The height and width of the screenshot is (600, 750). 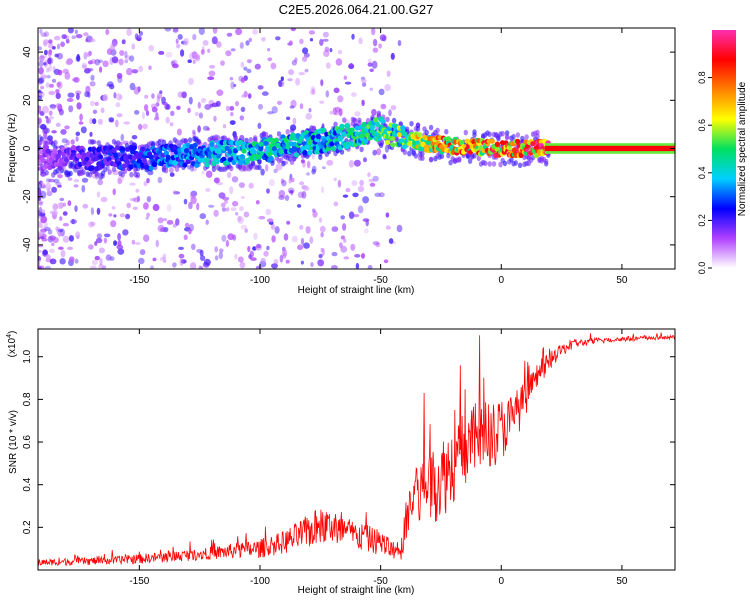 What do you see at coordinates (12, 344) in the screenshot?
I see `snr-y-scale: (x104)` at bounding box center [12, 344].